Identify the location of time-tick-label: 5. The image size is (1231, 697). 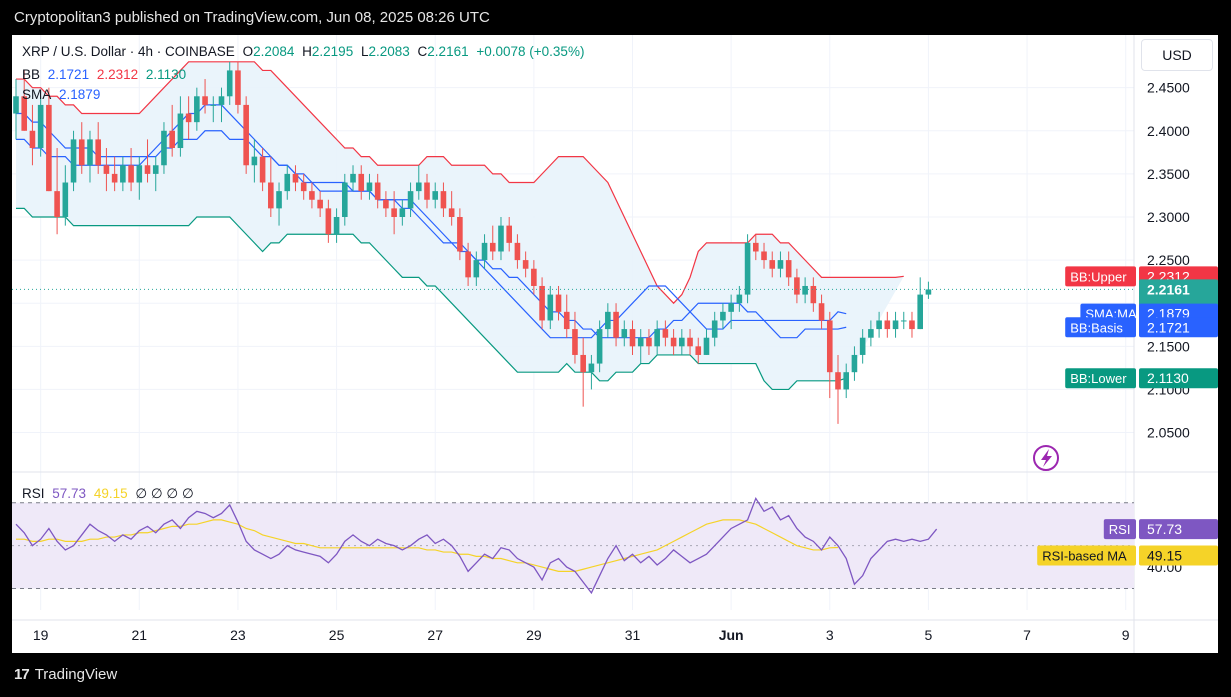
(929, 635).